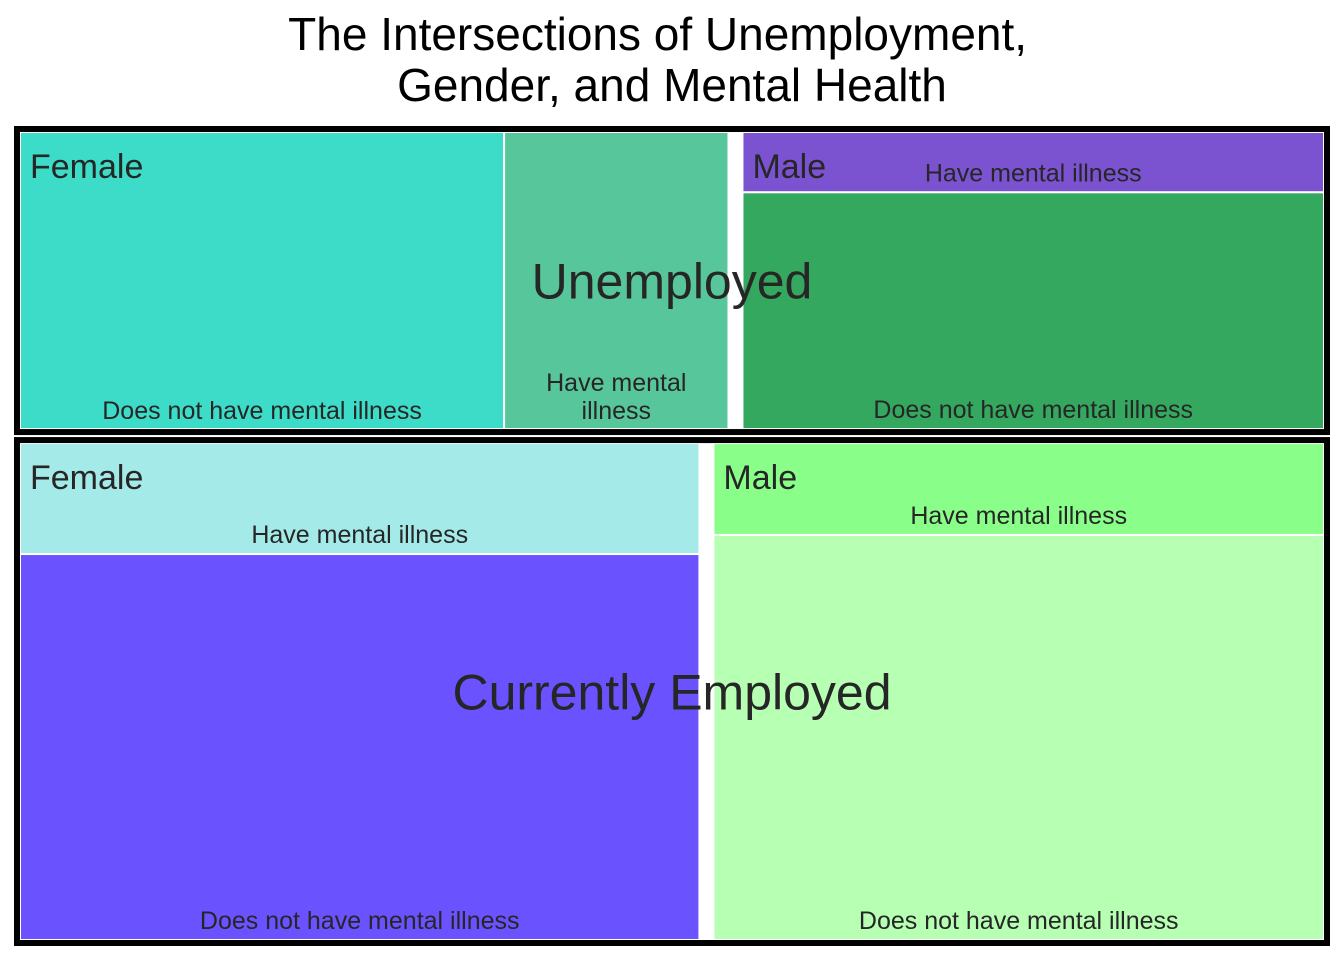 The width and height of the screenshot is (1344, 960). Describe the element at coordinates (616, 411) in the screenshot. I see `unemployed-female-mi-label-line: illness` at that location.